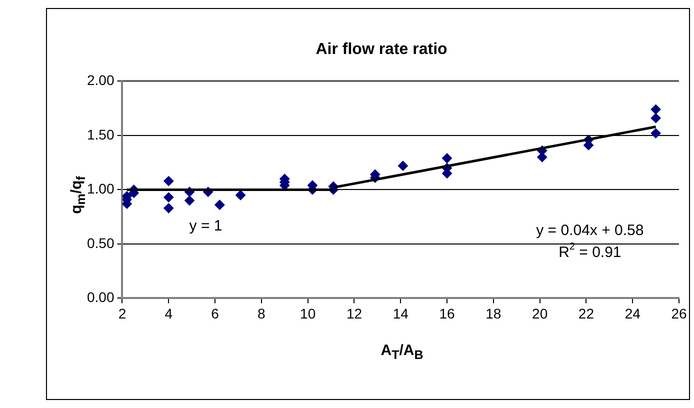 The image size is (694, 408). I want to click on x-tick-label: 8, so click(262, 313).